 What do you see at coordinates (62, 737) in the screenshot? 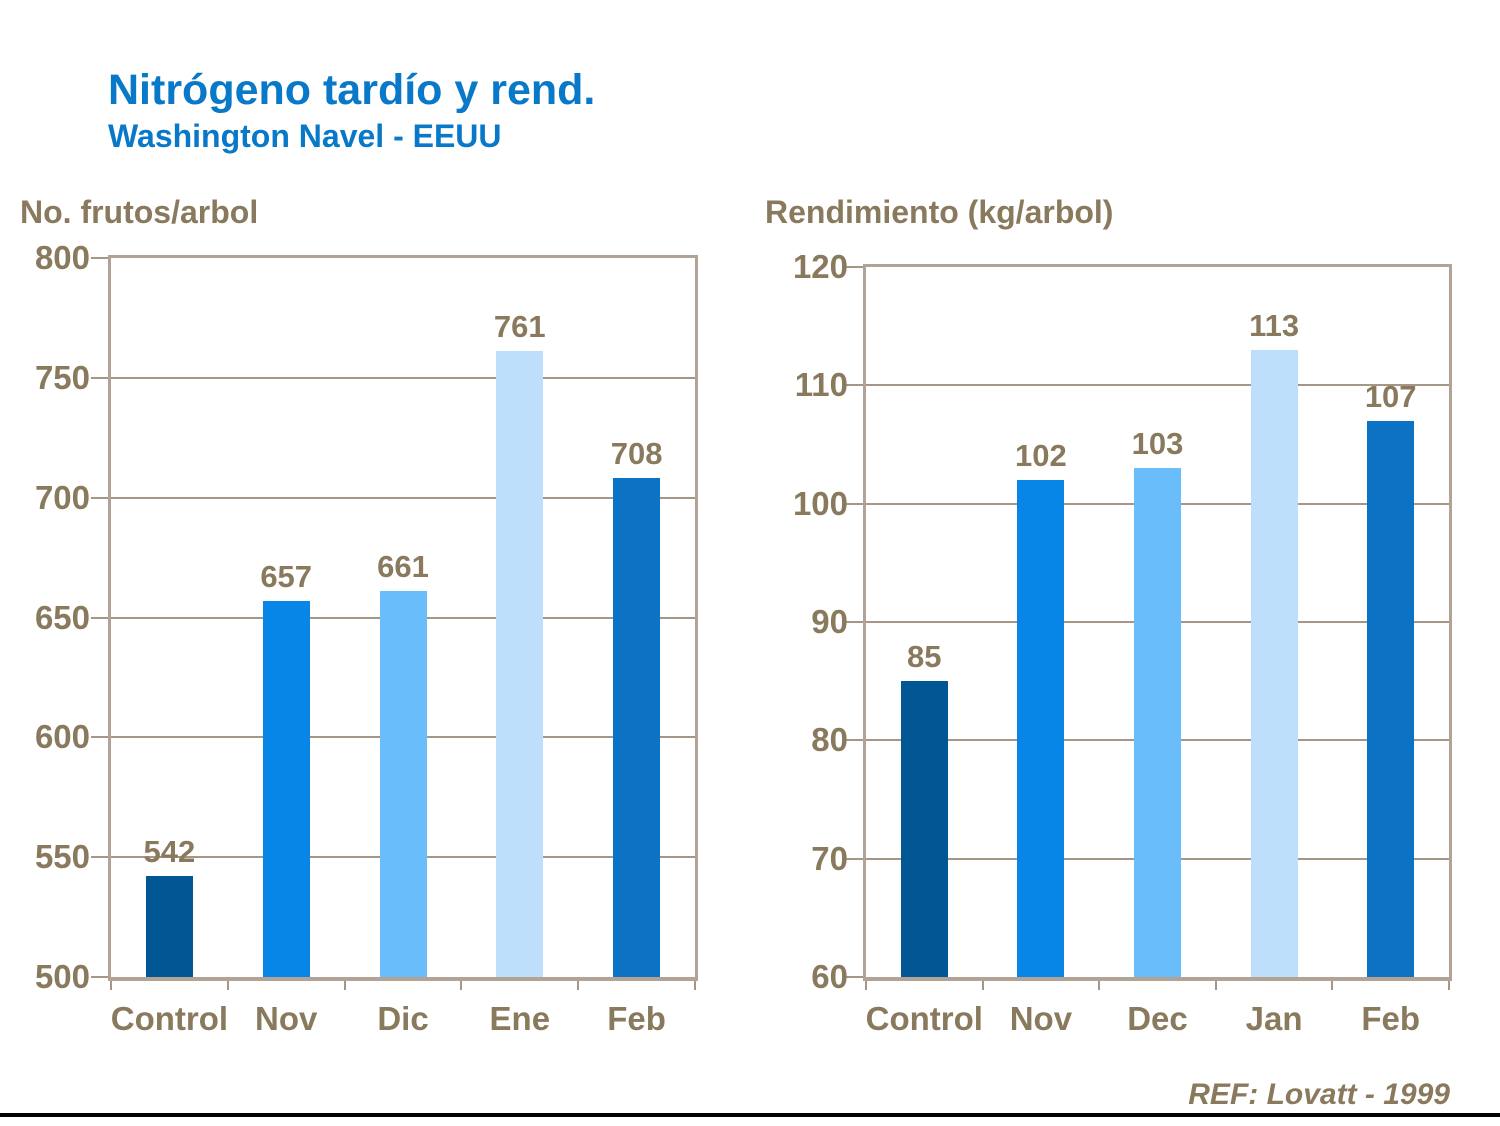
I see `y-tick-label: 600` at bounding box center [62, 737].